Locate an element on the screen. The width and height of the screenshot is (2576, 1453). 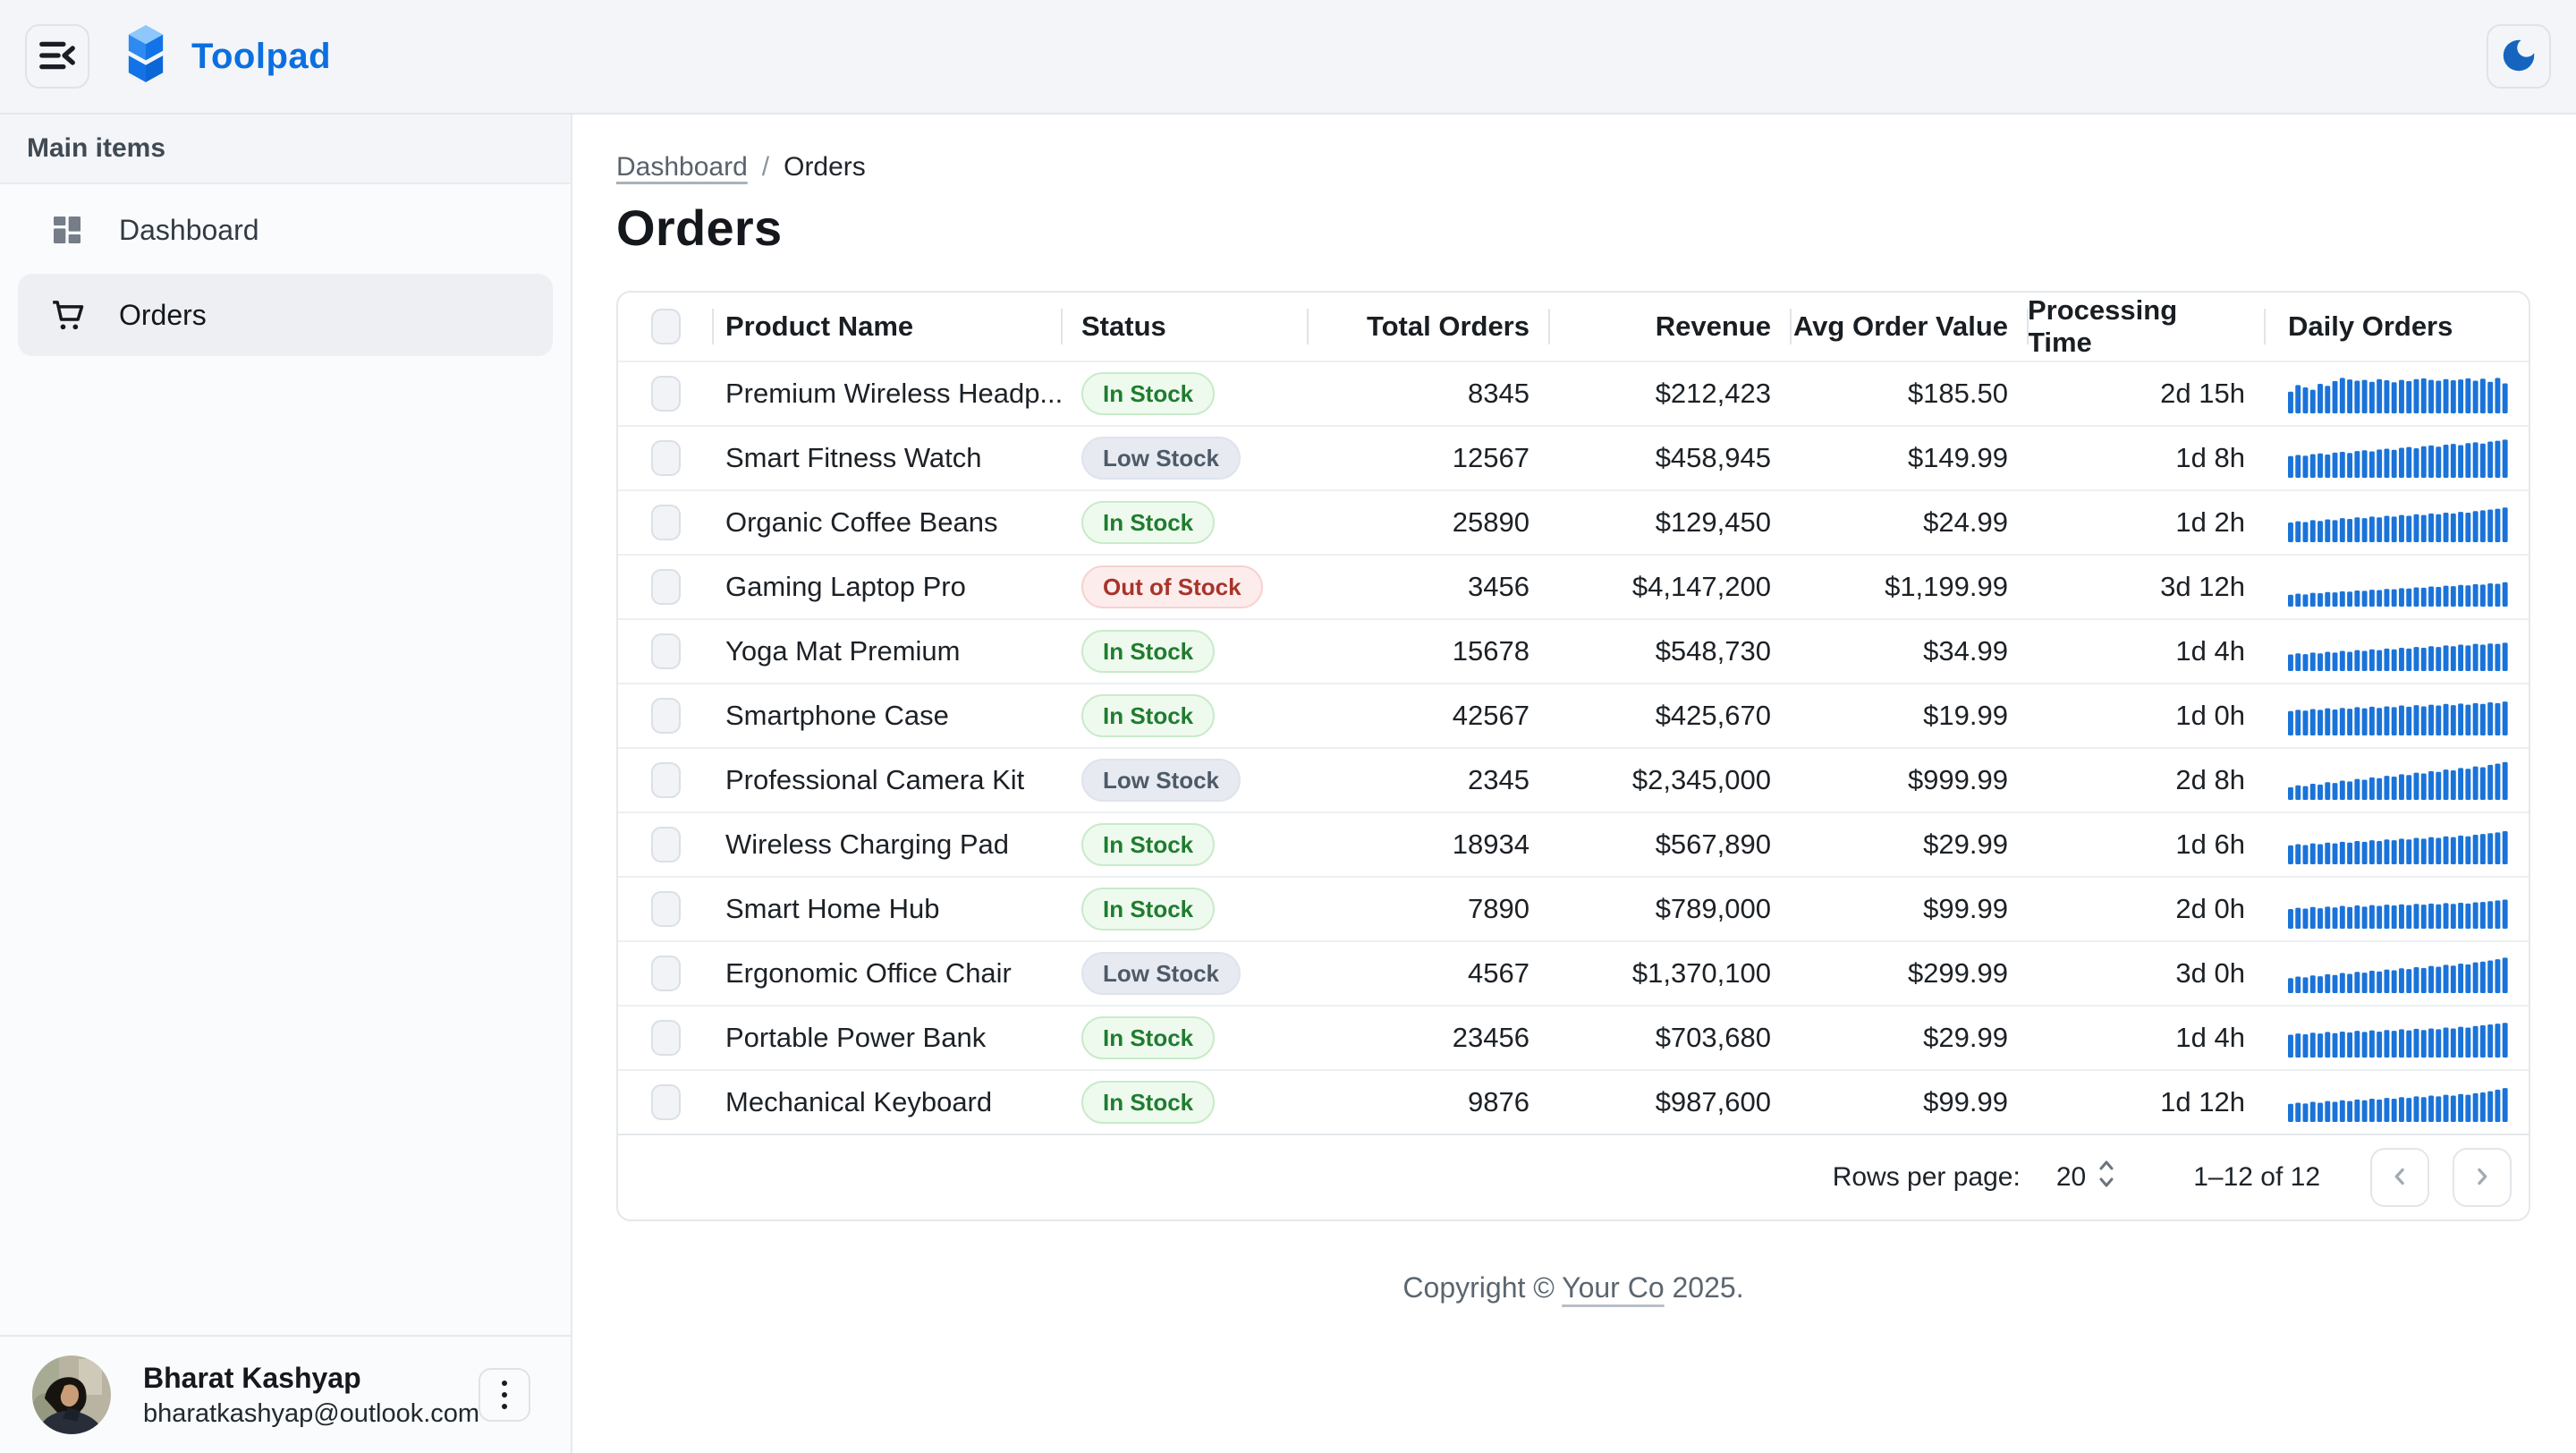
revenue-cell: $4,147,200 is located at coordinates (1701, 586).